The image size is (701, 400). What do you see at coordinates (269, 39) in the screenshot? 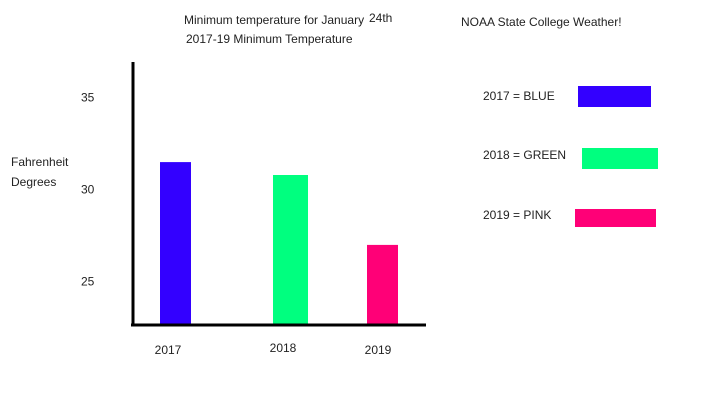
I see `chart-subtitle: 2017-19 Minimum Temperature` at bounding box center [269, 39].